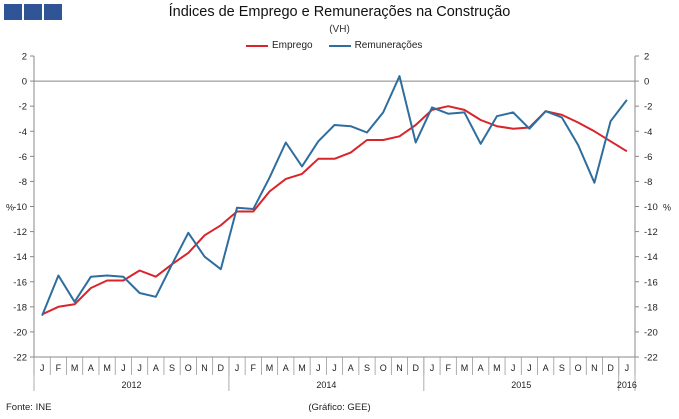 The width and height of the screenshot is (679, 419). What do you see at coordinates (648, 132) in the screenshot?
I see `y-tick-label-right: -4` at bounding box center [648, 132].